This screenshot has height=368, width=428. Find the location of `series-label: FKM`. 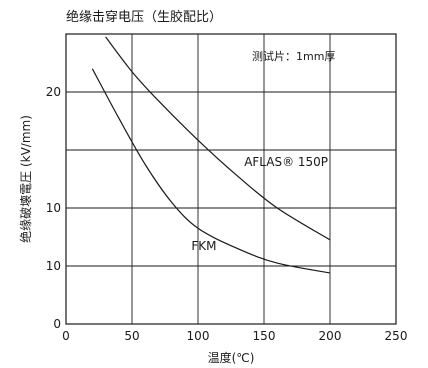

series-label: FKM is located at coordinates (203, 246).